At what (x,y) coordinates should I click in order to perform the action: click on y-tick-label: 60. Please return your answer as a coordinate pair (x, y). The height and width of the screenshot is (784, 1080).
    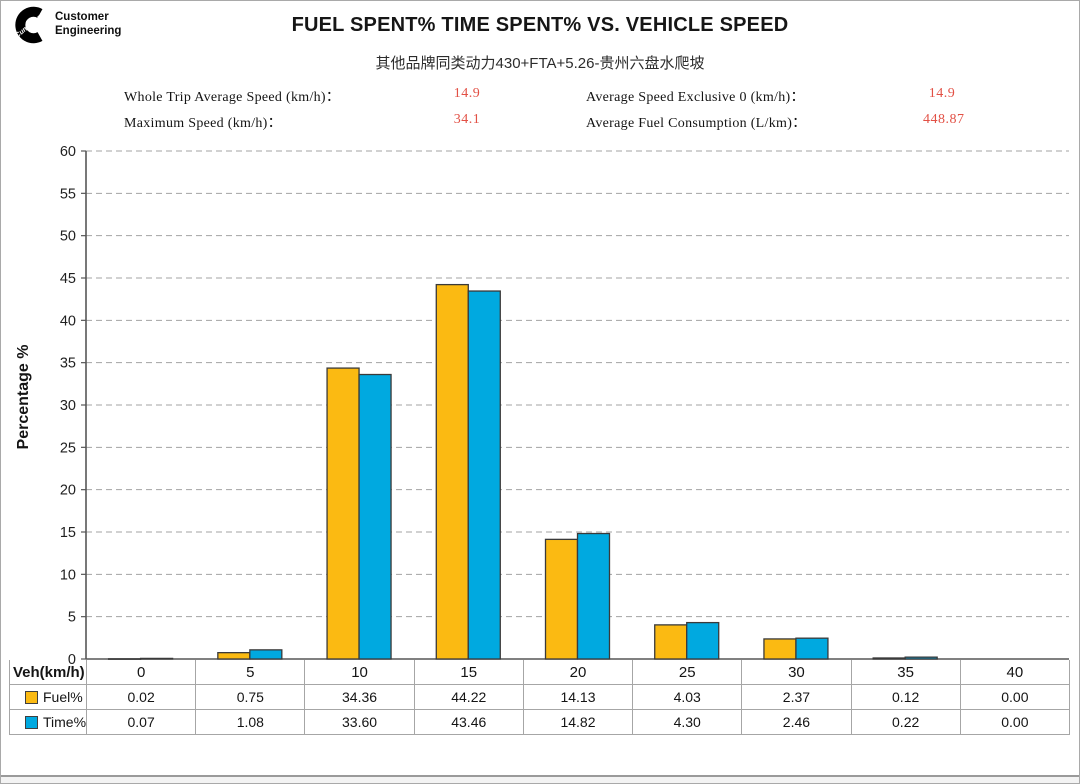
    Looking at the image, I should click on (68, 152).